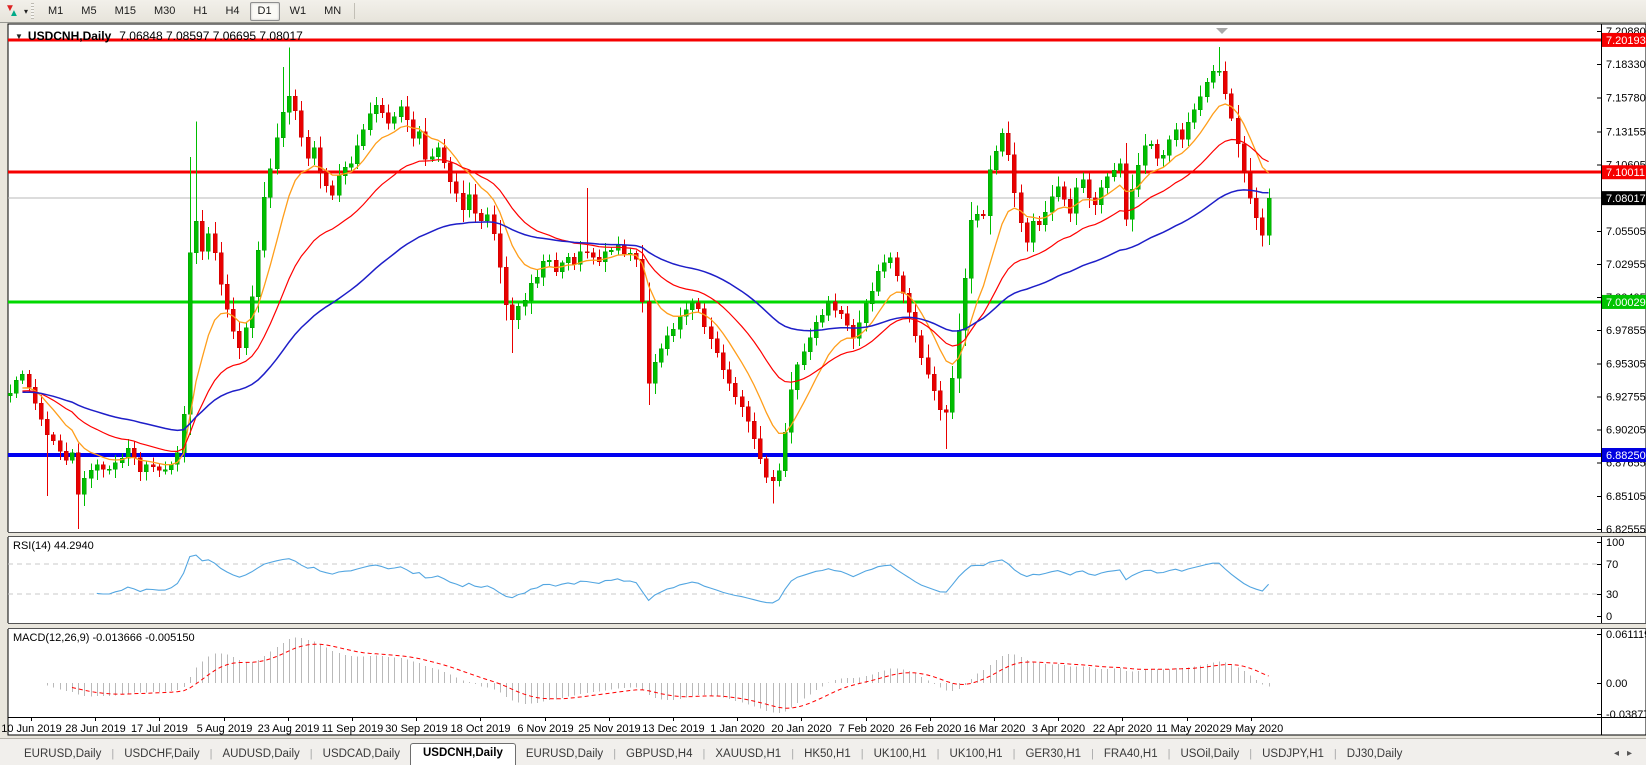 Image resolution: width=1646 pixels, height=765 pixels. I want to click on macd-pane, so click(658, 675).